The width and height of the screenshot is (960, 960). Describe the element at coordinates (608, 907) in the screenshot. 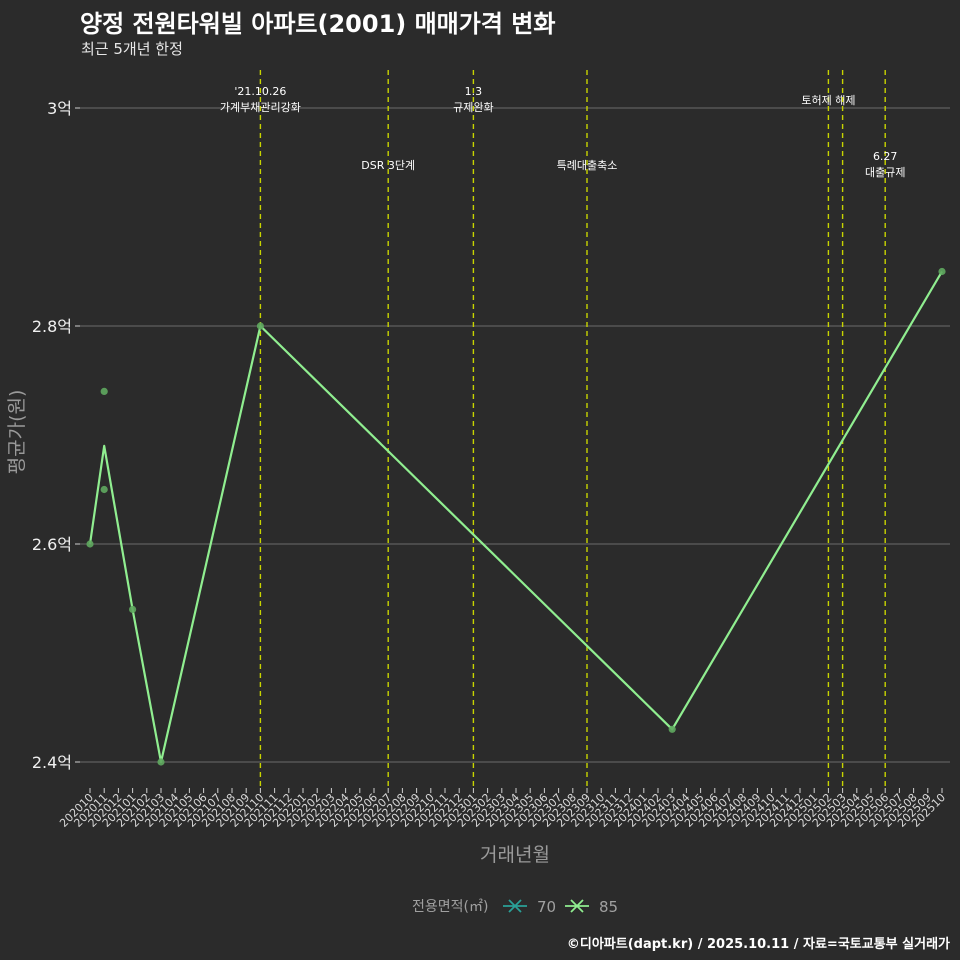

I see `legend-entry-label: 85` at that location.